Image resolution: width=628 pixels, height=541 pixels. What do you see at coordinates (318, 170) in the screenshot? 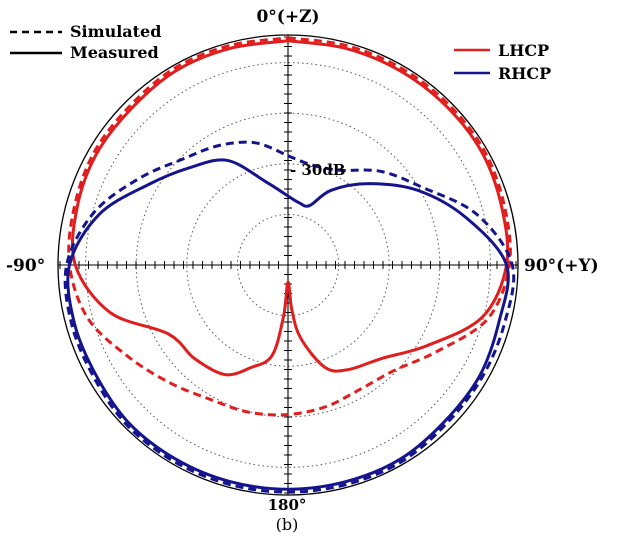
I see `radial-label: - 30dB` at bounding box center [318, 170].